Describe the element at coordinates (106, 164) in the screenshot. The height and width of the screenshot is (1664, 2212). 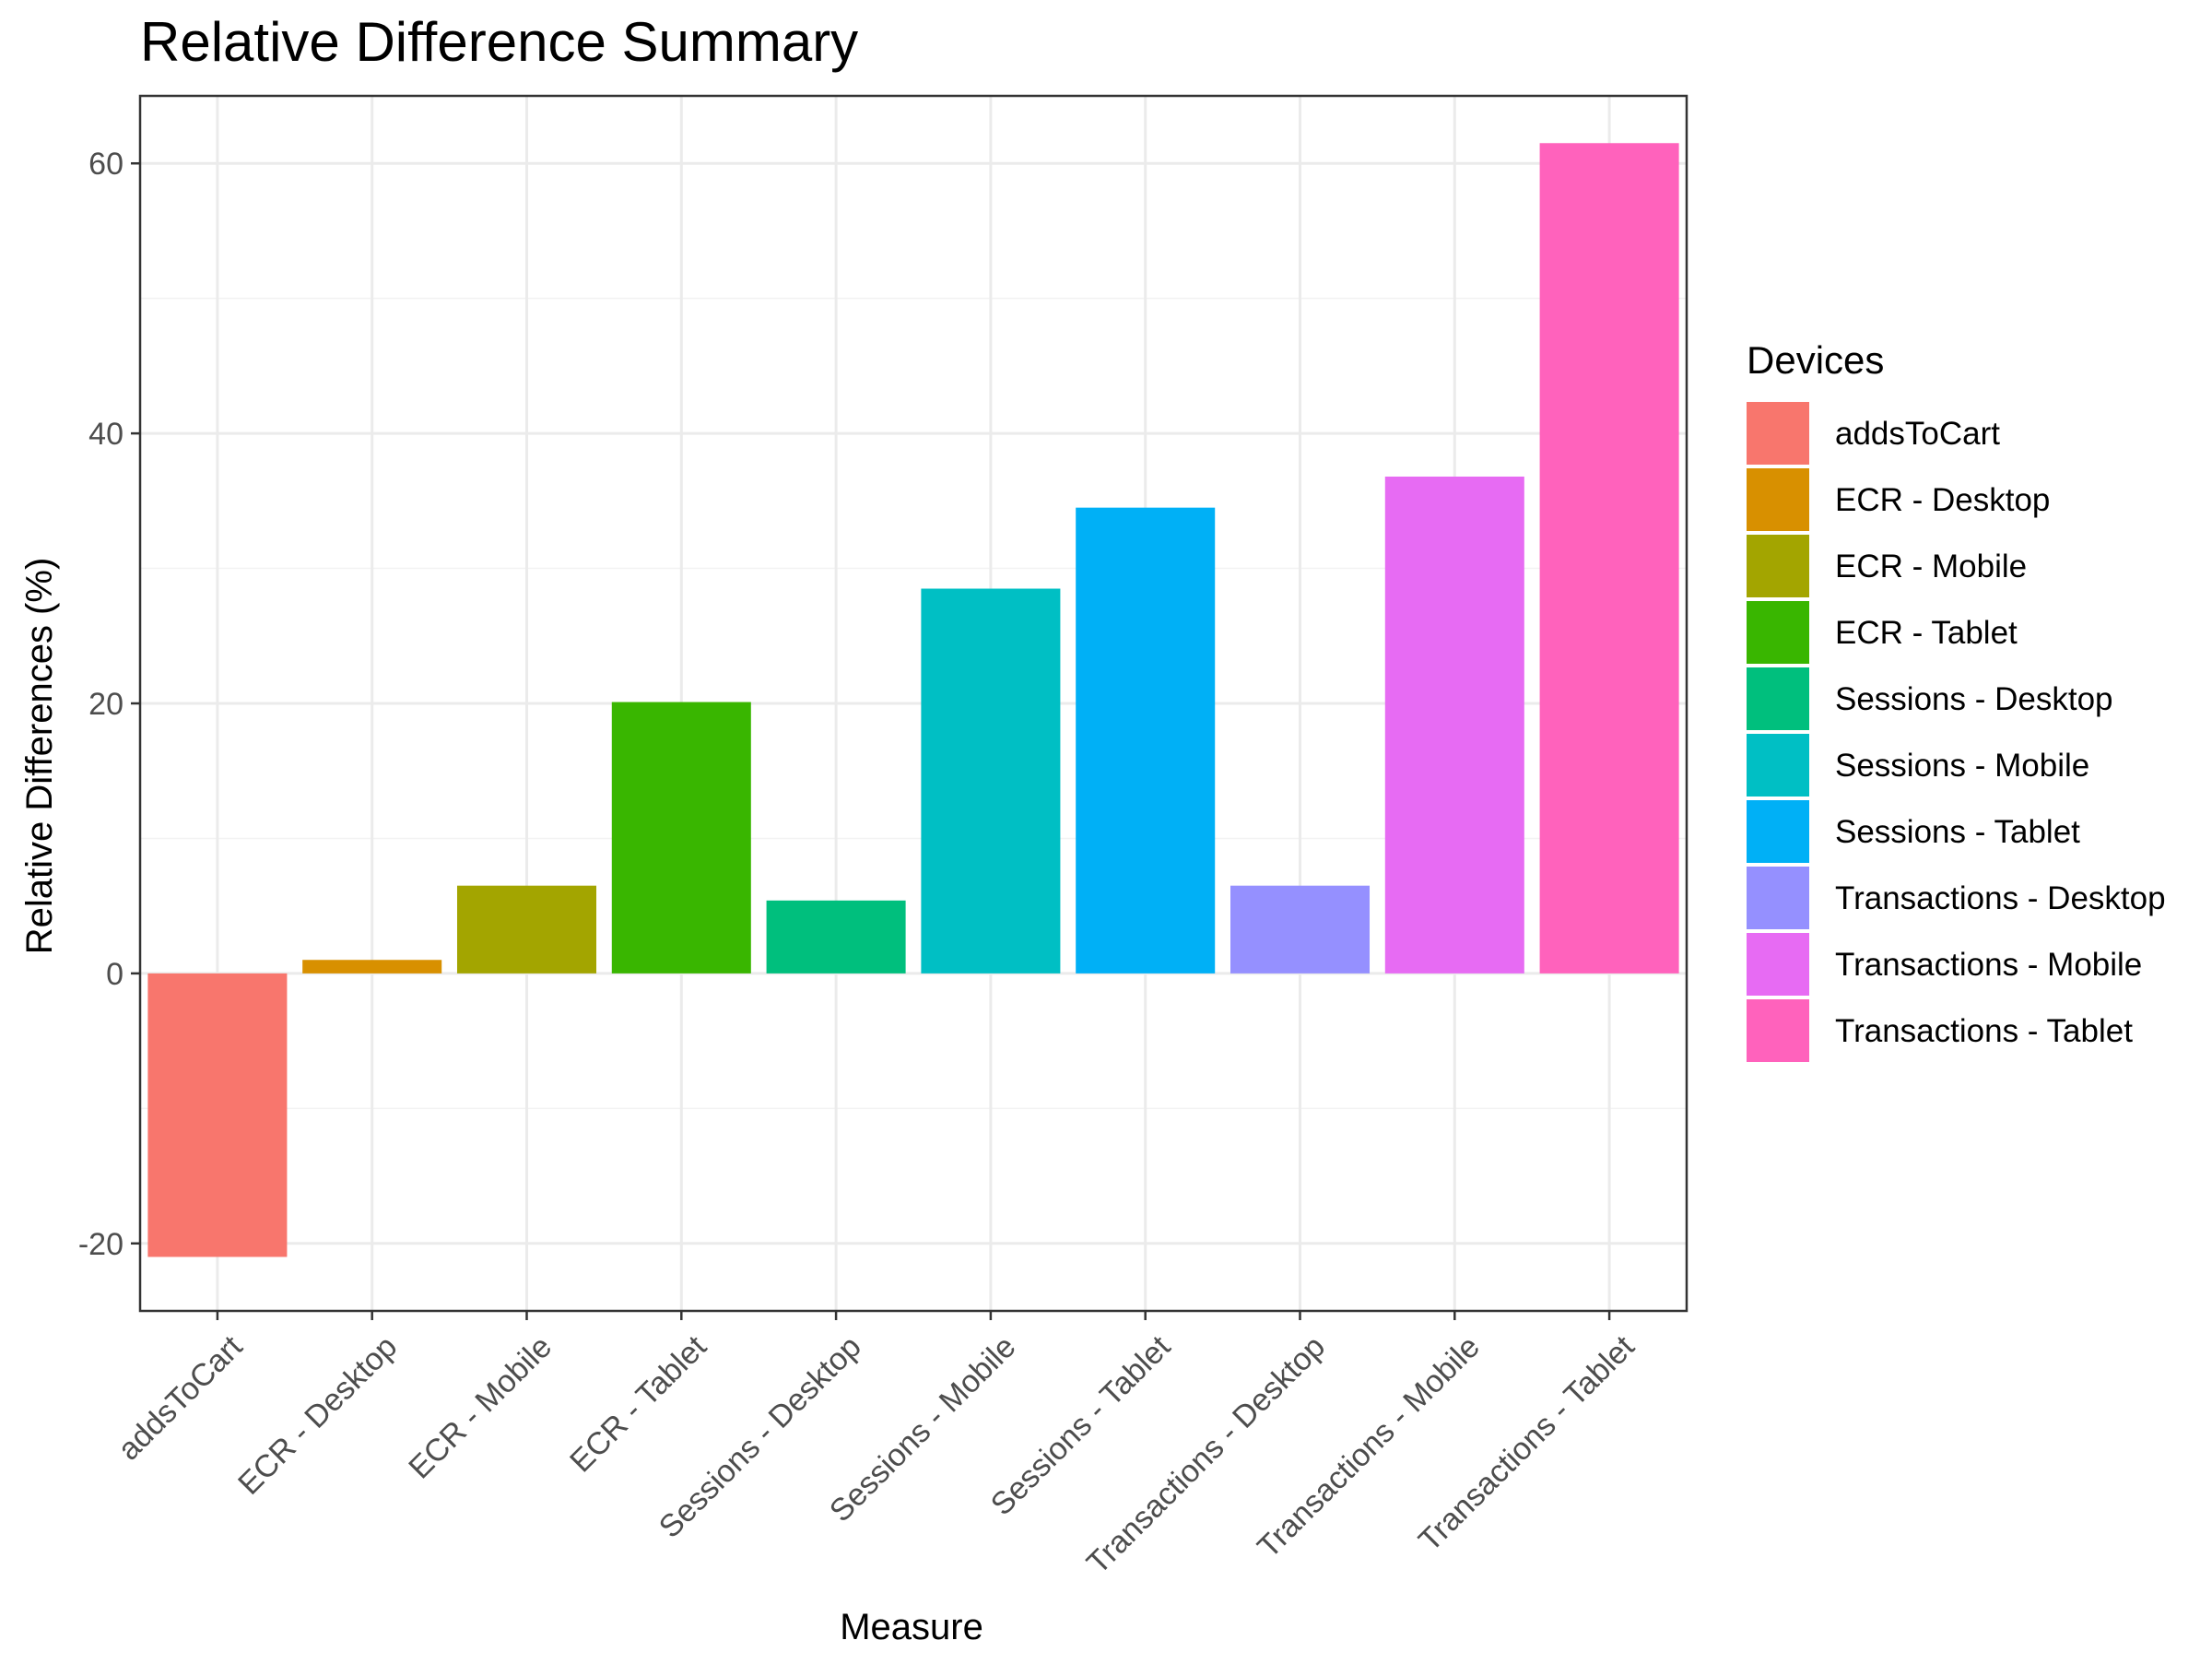
I see `y-tick-label: 60` at that location.